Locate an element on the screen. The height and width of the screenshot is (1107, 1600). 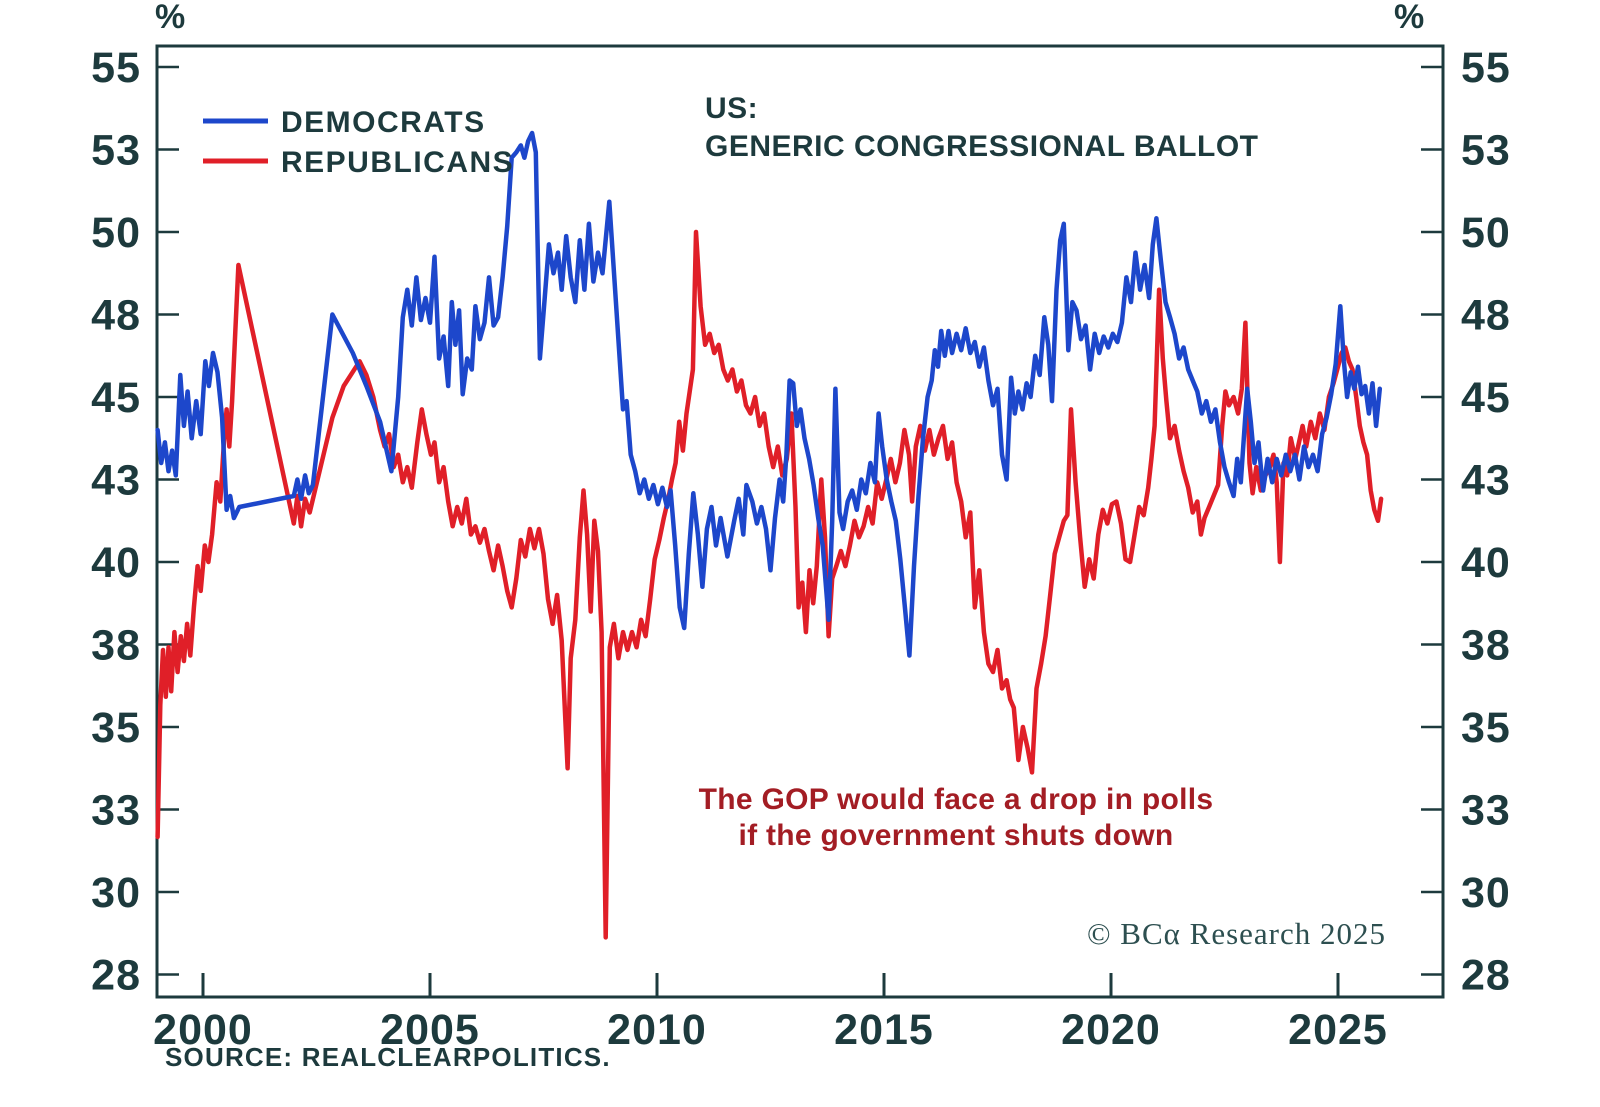
annotation-line1: The GOP would face a drop in polls is located at coordinates (956, 799).